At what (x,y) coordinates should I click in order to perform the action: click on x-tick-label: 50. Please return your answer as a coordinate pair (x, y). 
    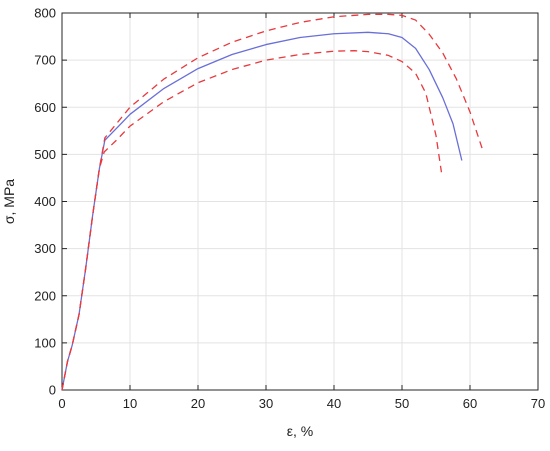
    Looking at the image, I should click on (402, 403).